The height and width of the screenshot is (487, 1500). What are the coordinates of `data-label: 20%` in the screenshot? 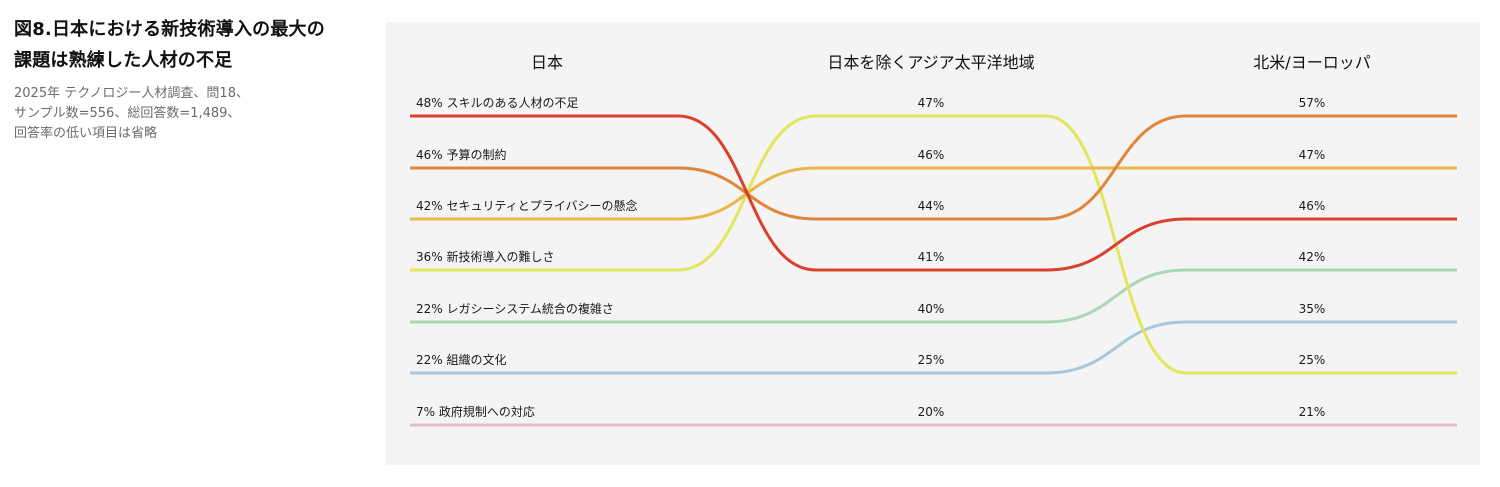 It's located at (931, 412).